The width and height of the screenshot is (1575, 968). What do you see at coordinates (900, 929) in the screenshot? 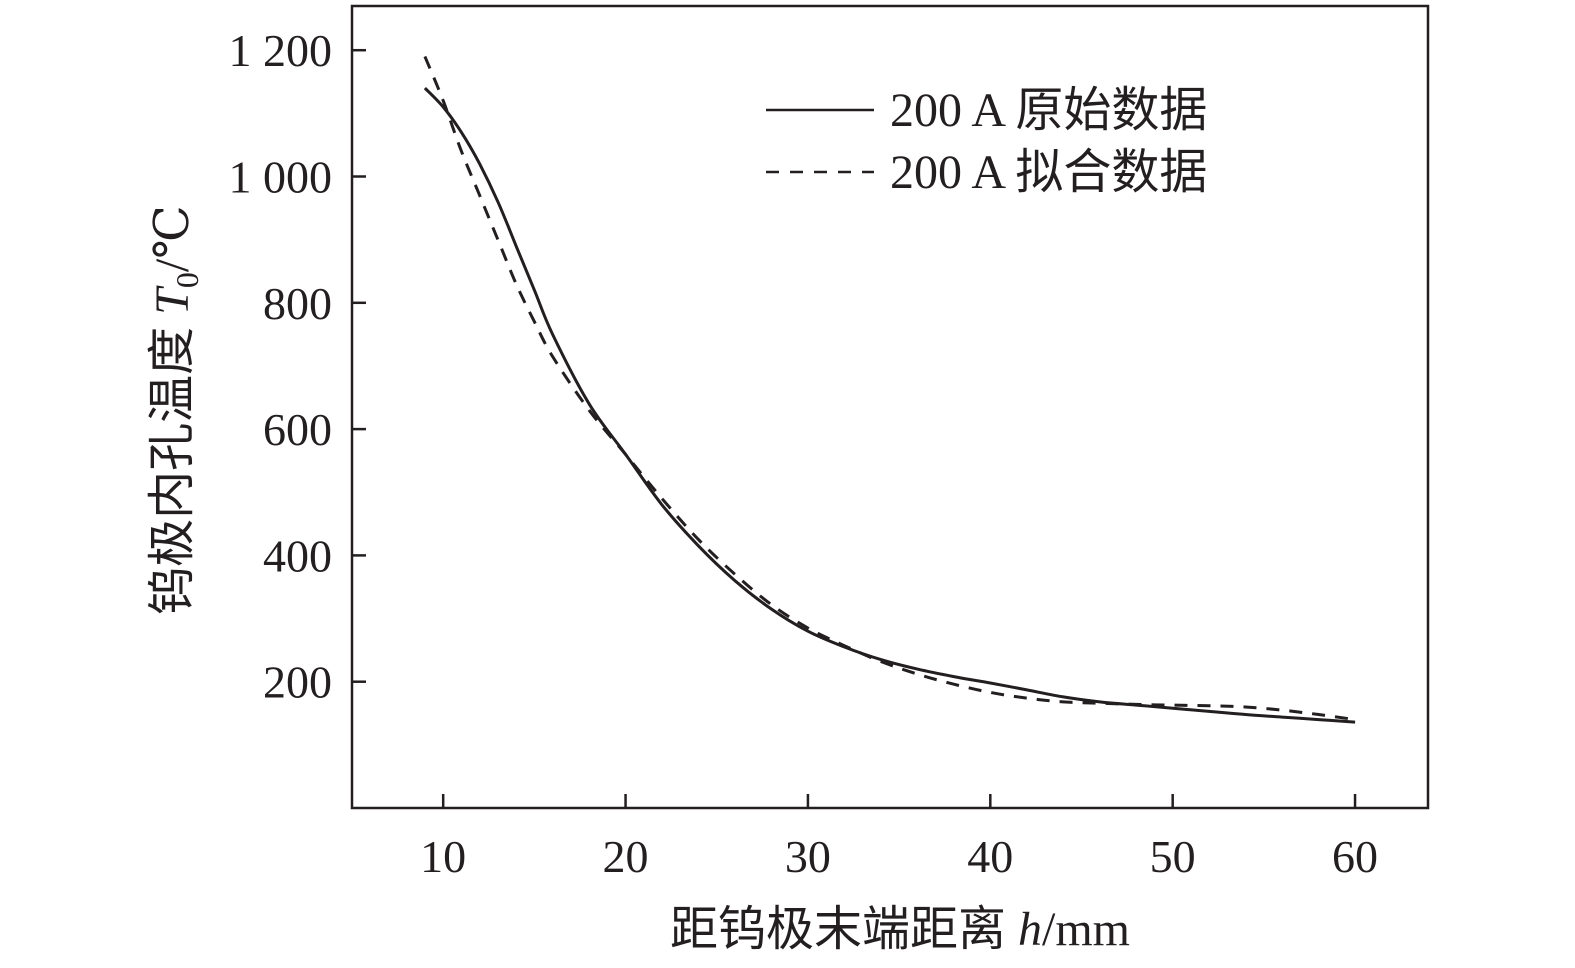
I see `x-axis-title: 距钨极末端距离 h/mm` at bounding box center [900, 929].